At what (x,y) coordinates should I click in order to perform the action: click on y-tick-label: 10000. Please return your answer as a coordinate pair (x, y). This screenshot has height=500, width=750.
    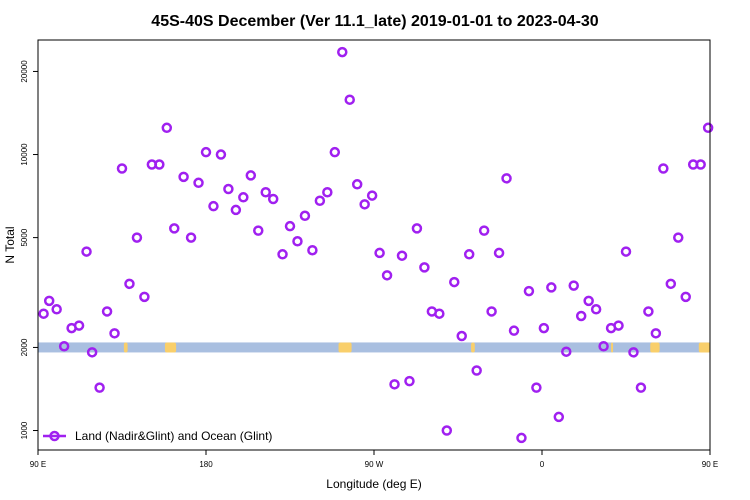
    Looking at the image, I should click on (24, 154).